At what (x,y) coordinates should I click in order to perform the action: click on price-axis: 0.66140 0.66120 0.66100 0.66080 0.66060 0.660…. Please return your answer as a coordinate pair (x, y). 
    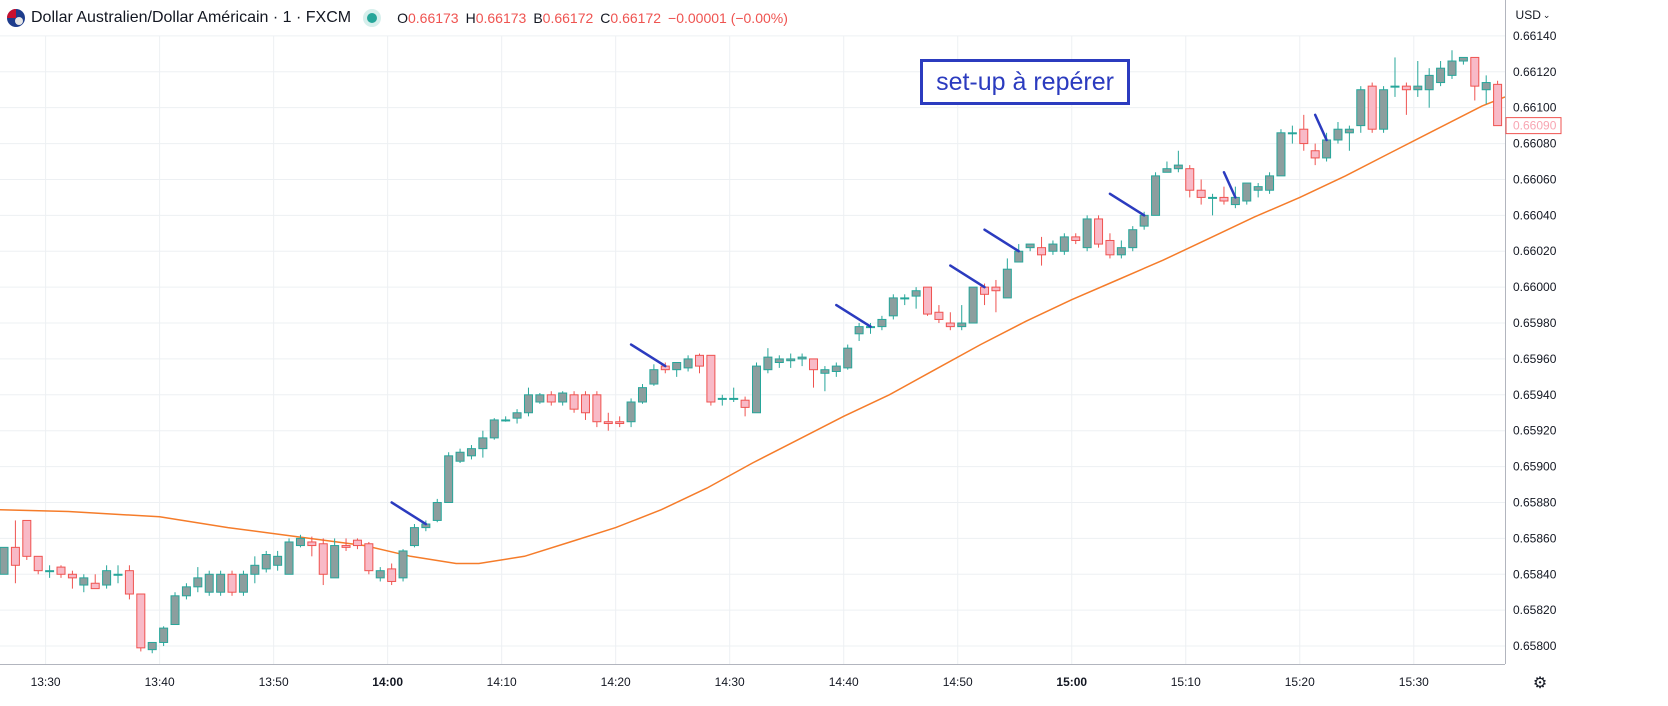
    Looking at the image, I should click on (1586, 353).